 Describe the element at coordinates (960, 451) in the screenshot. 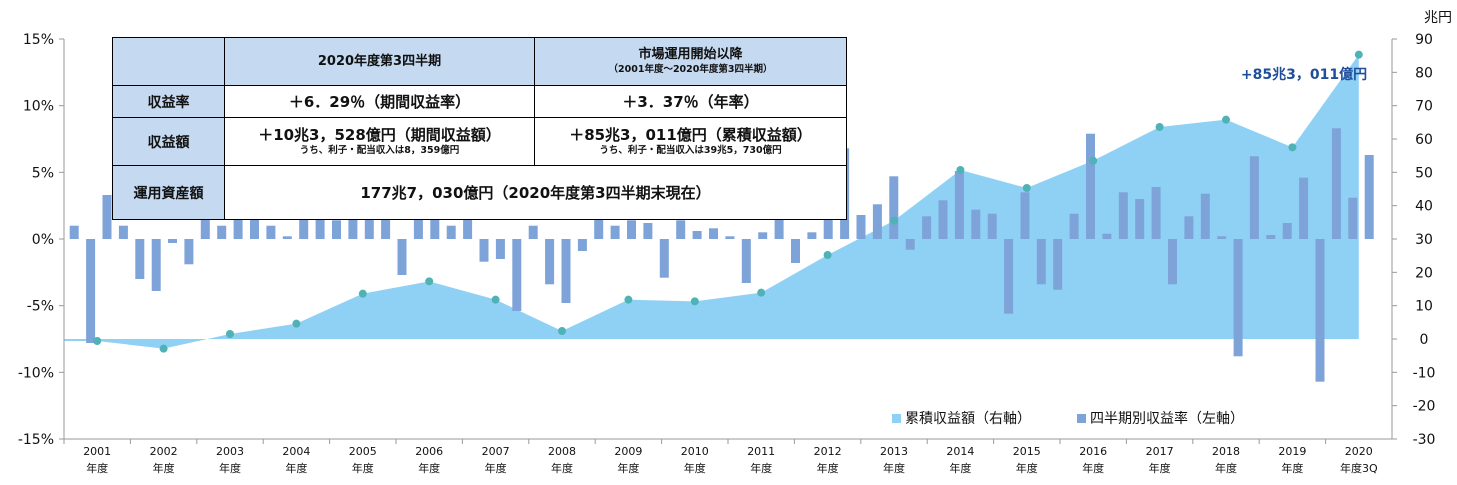

I see `x-tick-label-year: 2014` at that location.